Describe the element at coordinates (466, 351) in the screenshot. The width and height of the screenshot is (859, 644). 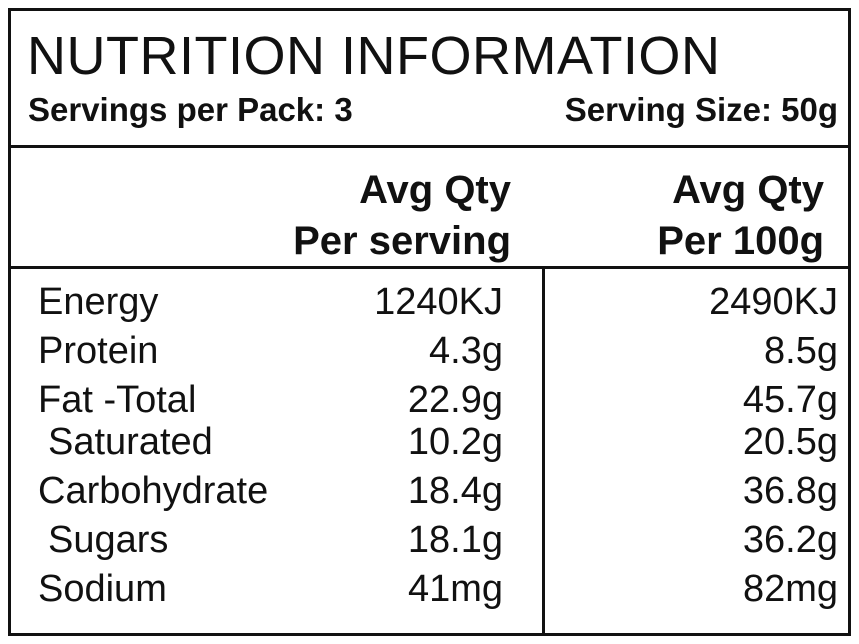
I see `per-serving-value: 4.3g` at that location.